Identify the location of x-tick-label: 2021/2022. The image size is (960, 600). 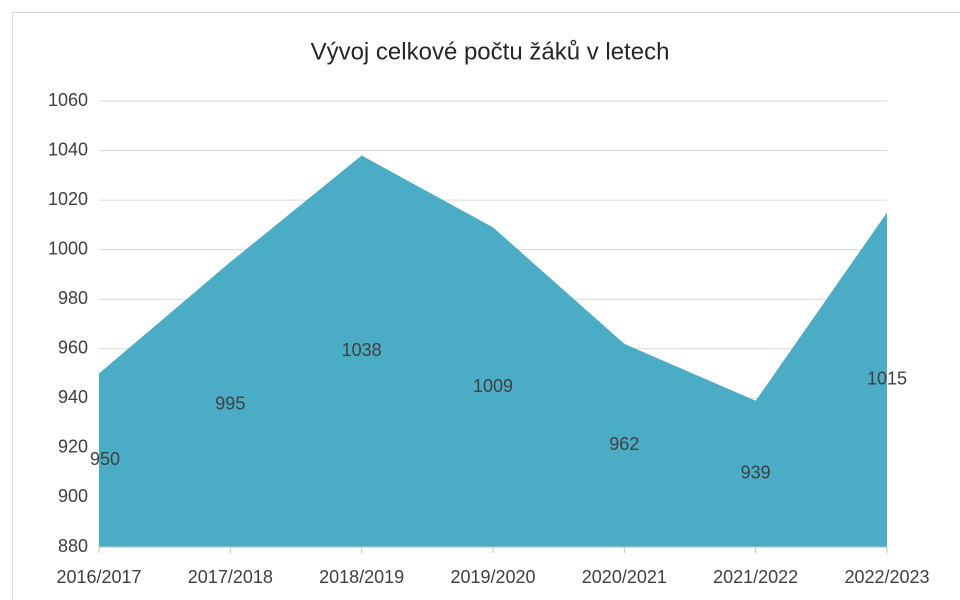
(755, 577).